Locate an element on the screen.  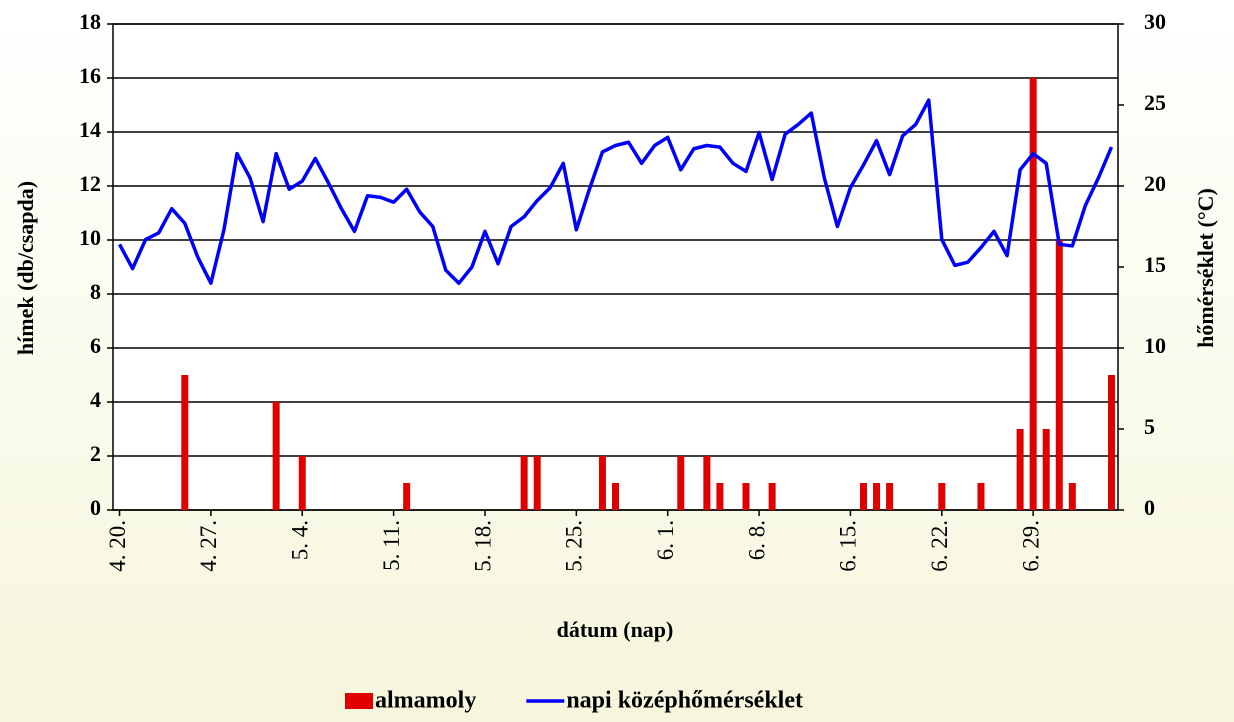
legend-label: almamoly is located at coordinates (425, 701).